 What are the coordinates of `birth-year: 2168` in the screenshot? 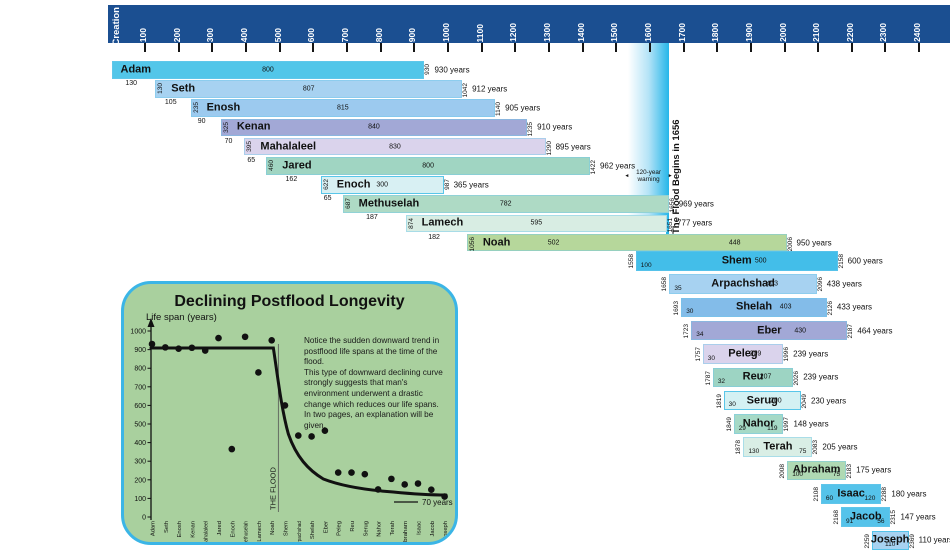 It's located at (837, 517).